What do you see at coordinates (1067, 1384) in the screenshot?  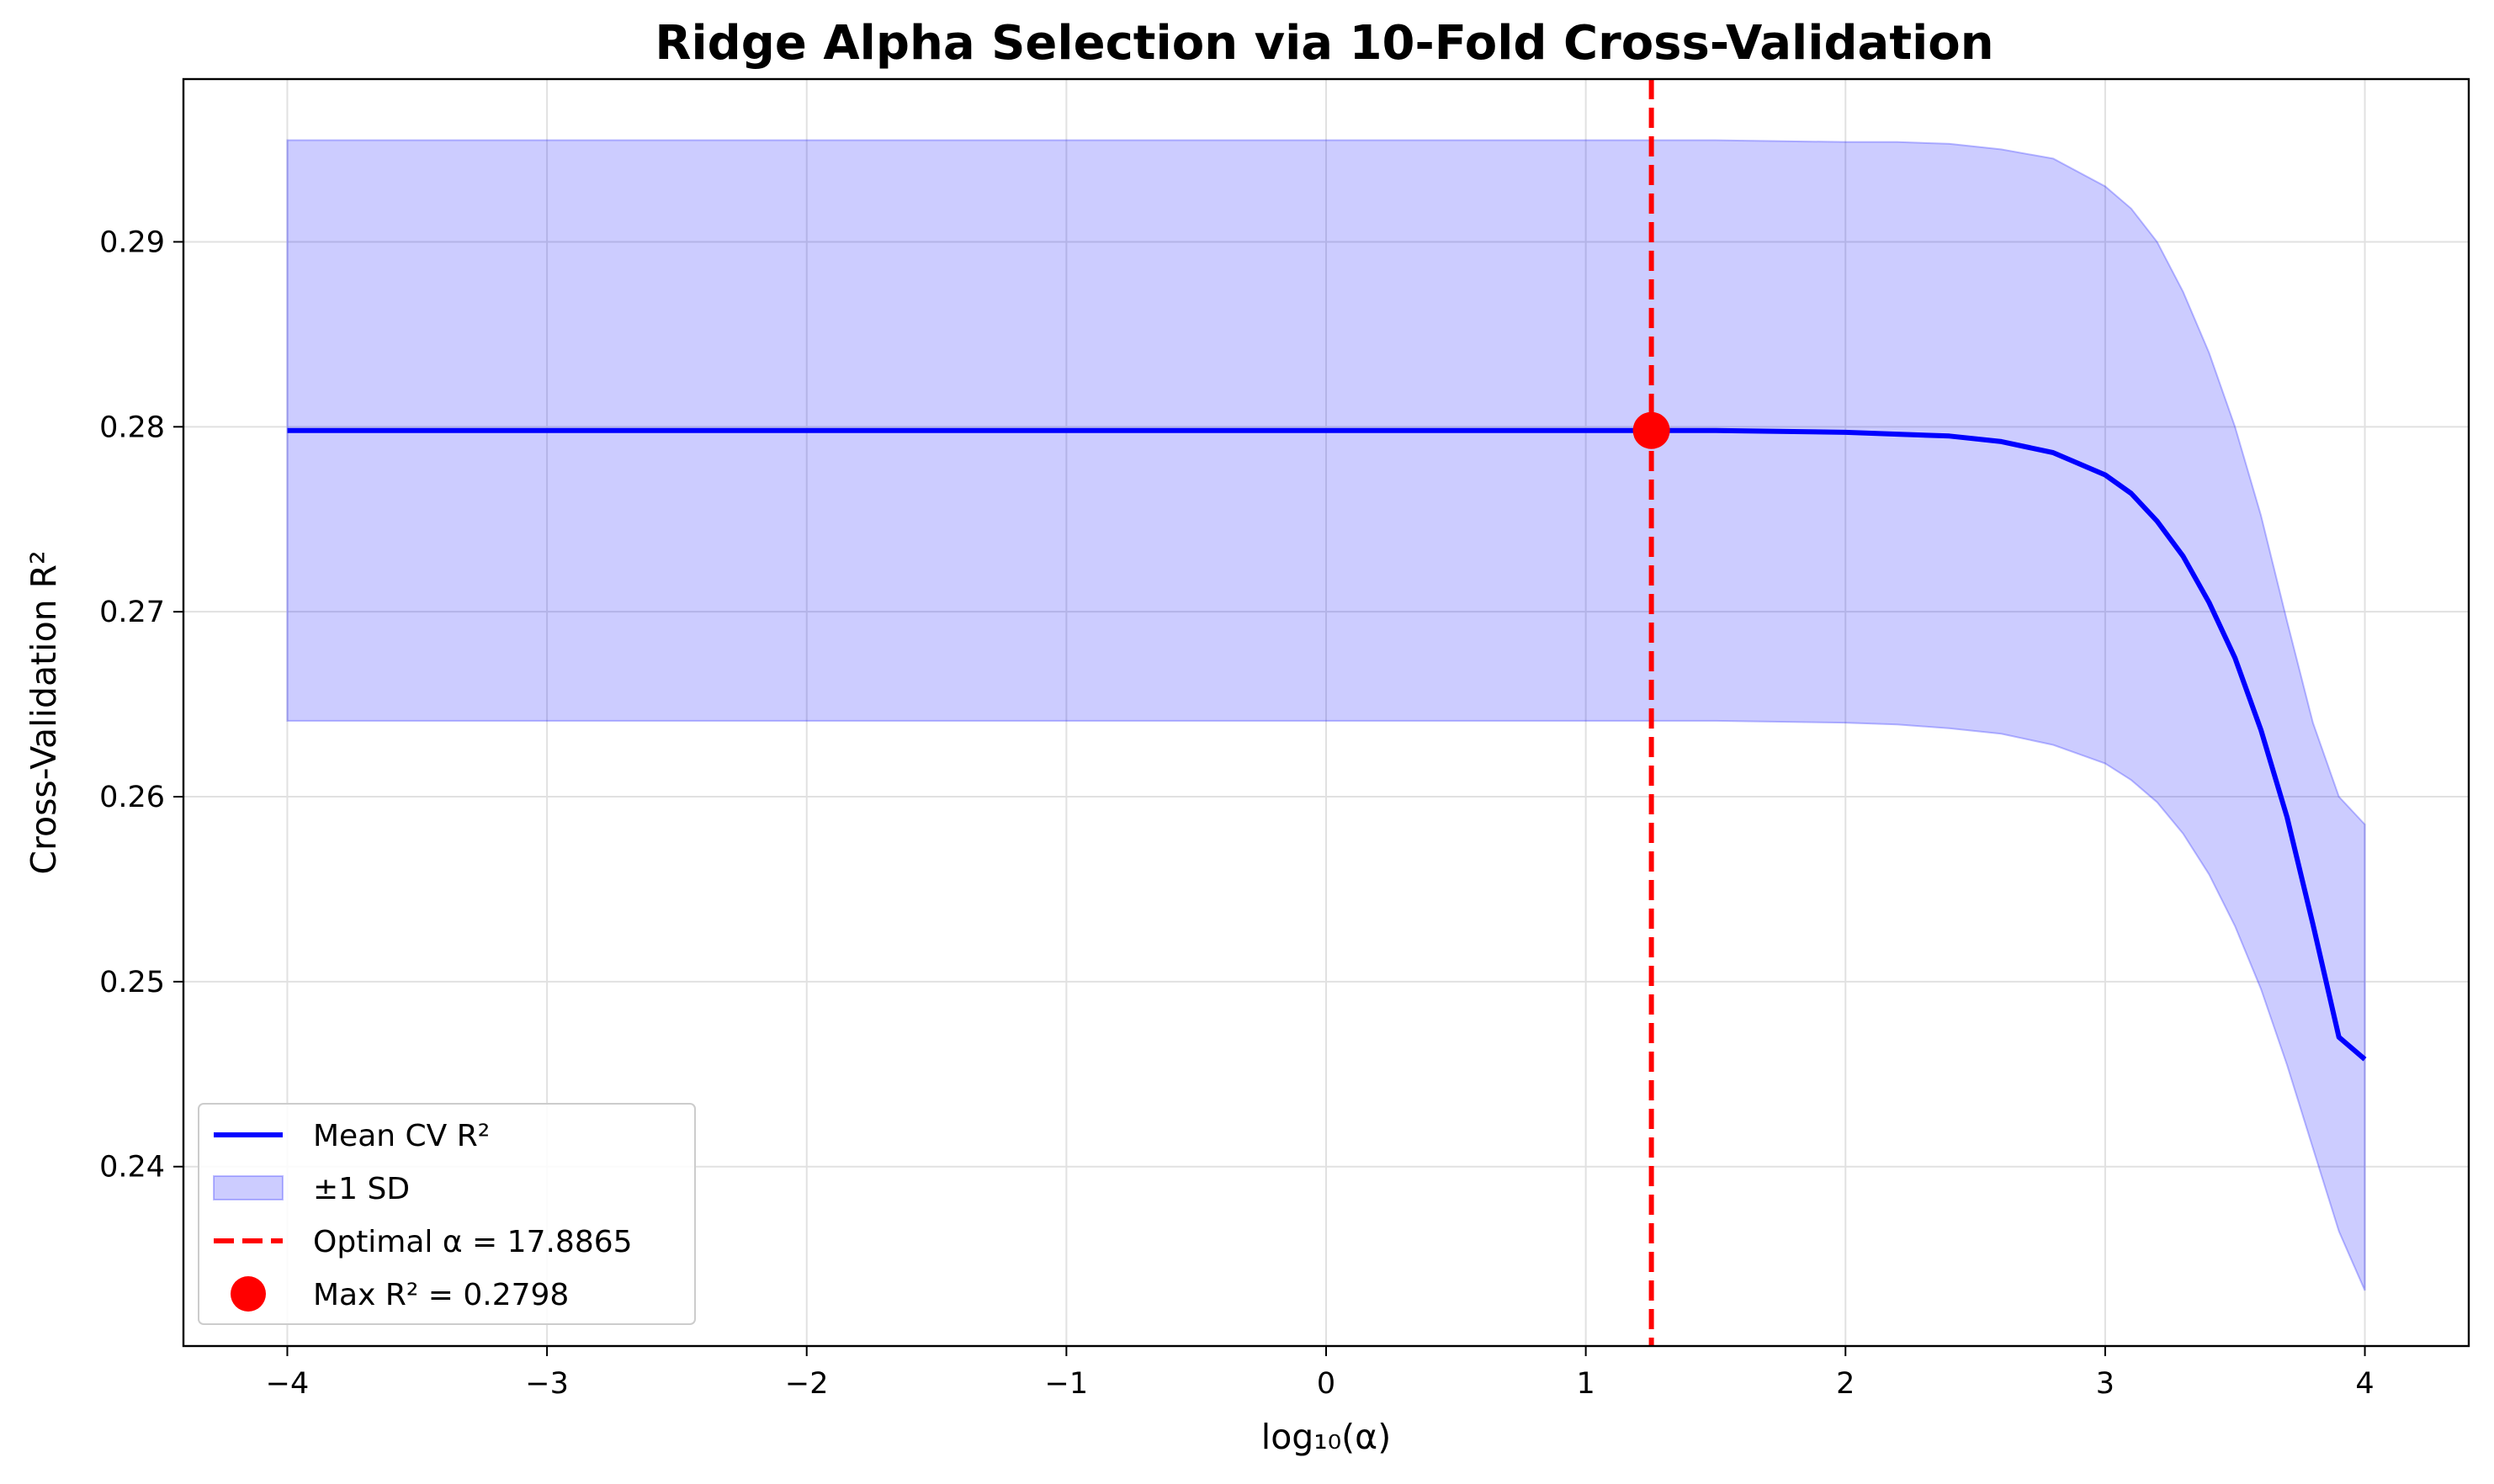 I see `x-tick-label: −1` at bounding box center [1067, 1384].